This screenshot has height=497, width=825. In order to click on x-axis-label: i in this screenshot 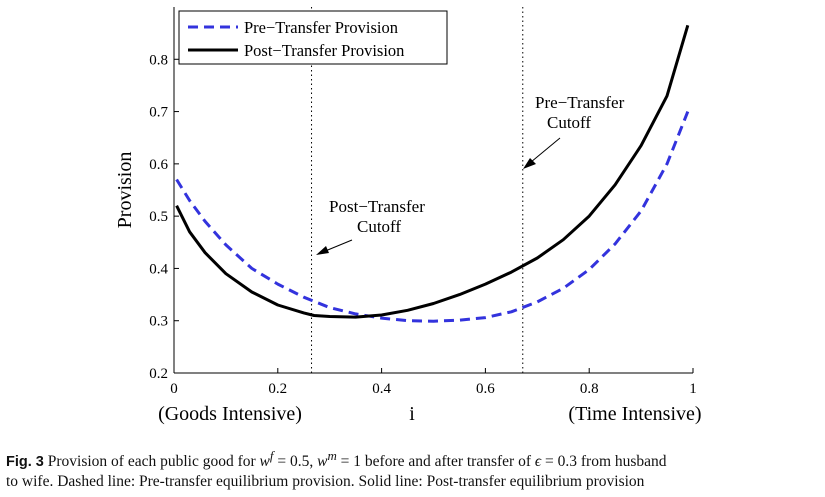, I will do `click(412, 414)`.